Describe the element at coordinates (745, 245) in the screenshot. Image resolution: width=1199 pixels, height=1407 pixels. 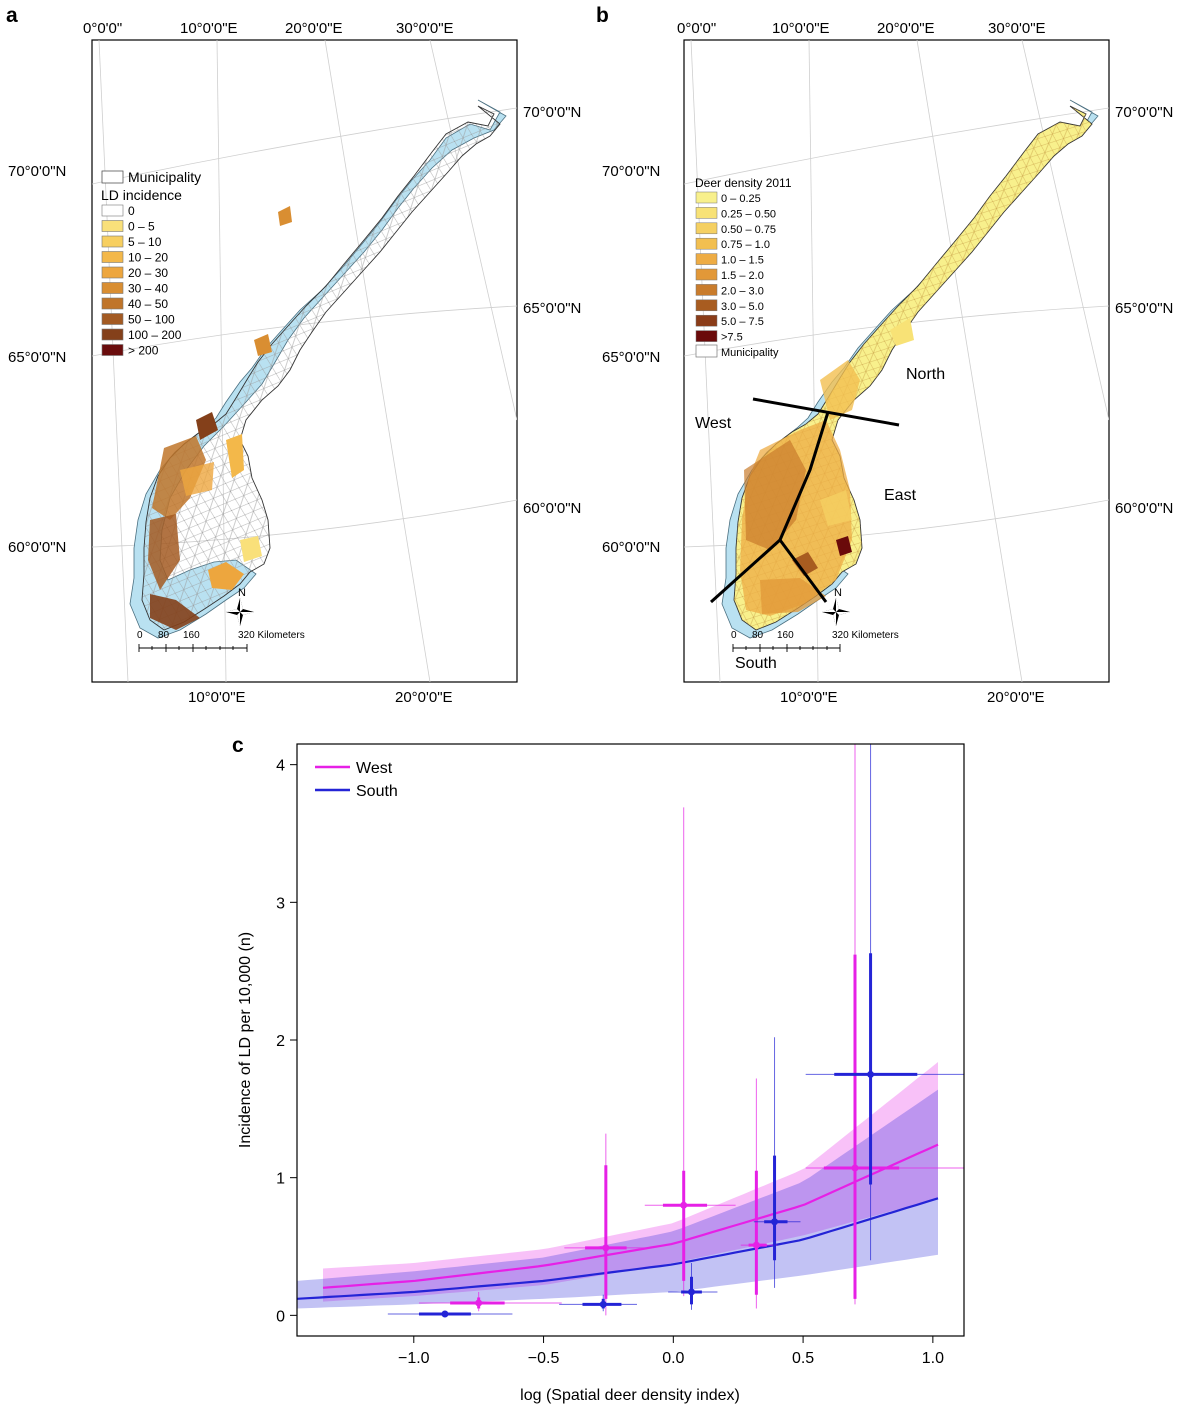
I see `legend-label: 0.75 – 1.0` at that location.